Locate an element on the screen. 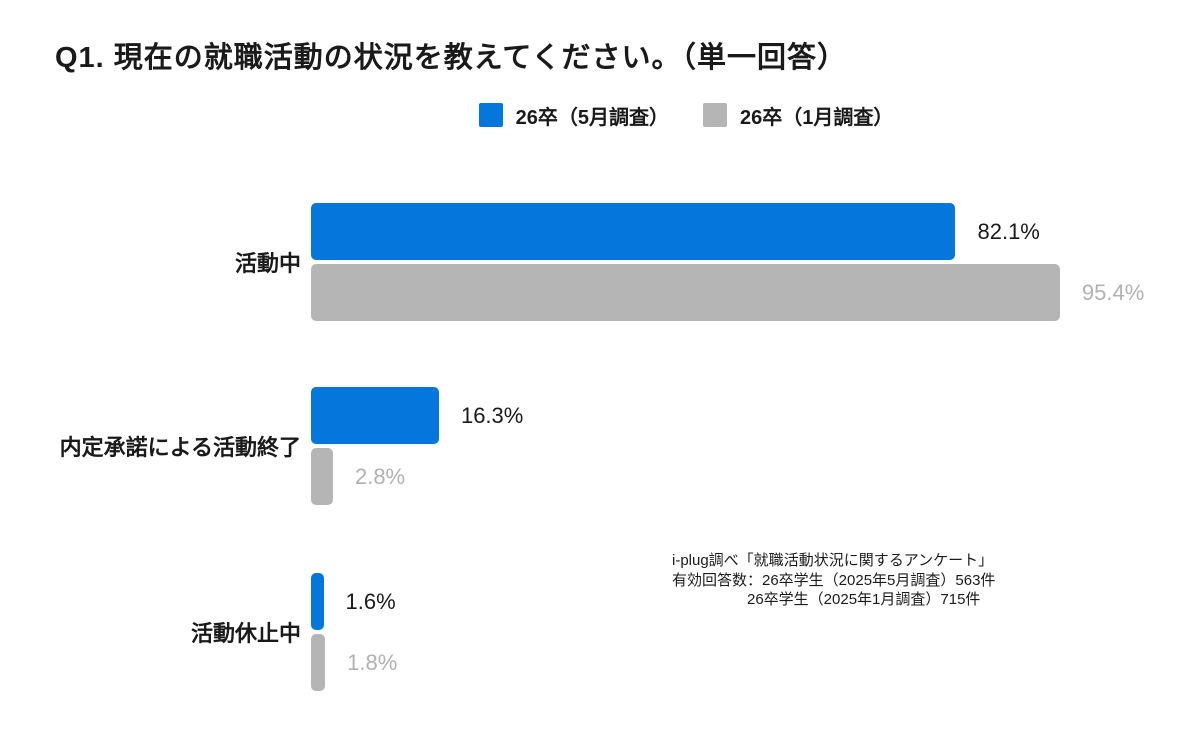 The image size is (1200, 751). bar-pair: 16.3% 2.8% is located at coordinates (755, 448).